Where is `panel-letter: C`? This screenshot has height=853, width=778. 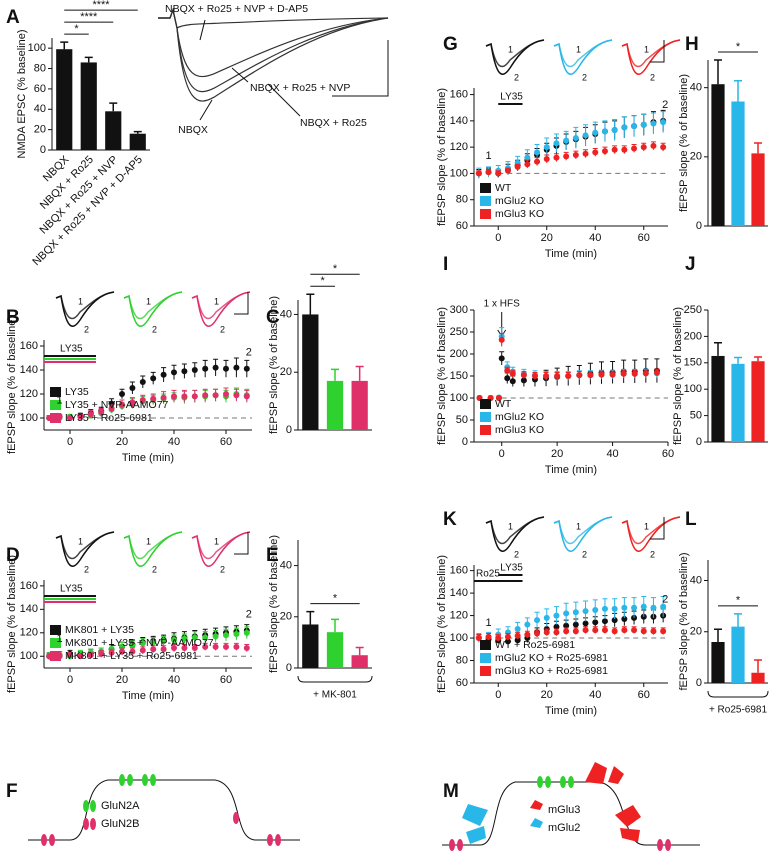
panel-letter: C is located at coordinates (273, 317).